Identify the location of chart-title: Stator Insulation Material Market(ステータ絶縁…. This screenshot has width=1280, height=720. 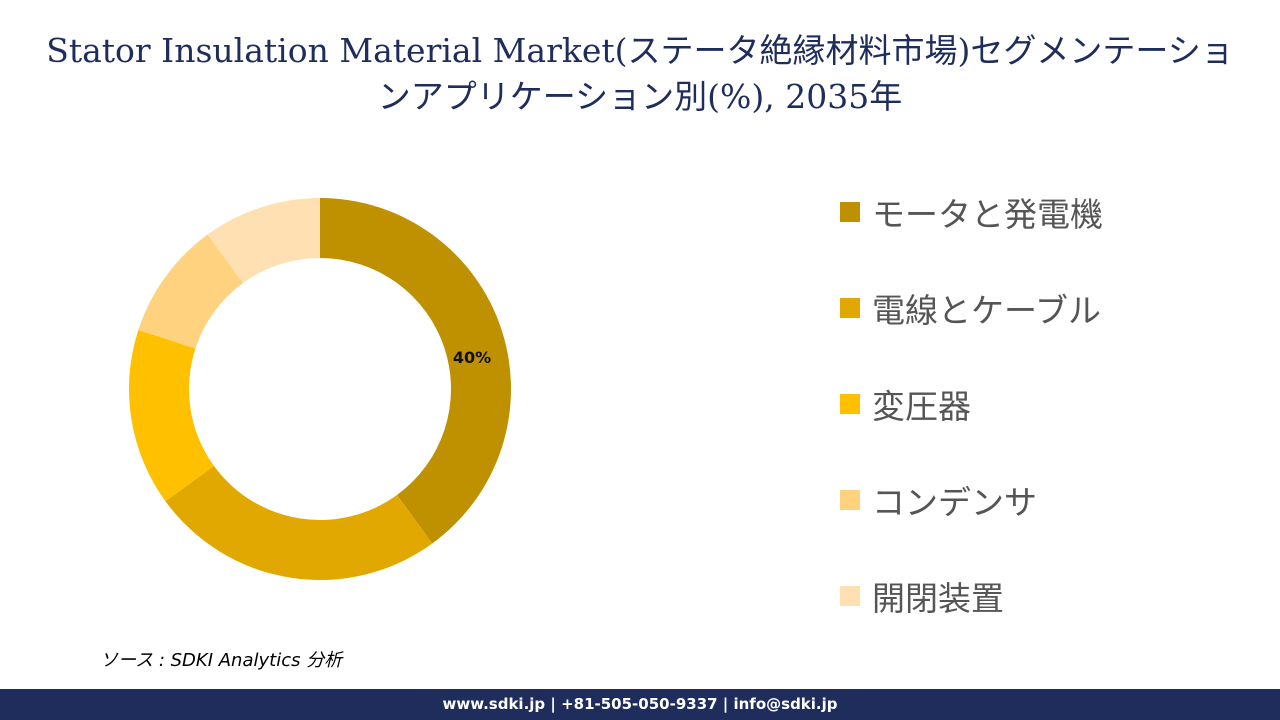
(640, 73).